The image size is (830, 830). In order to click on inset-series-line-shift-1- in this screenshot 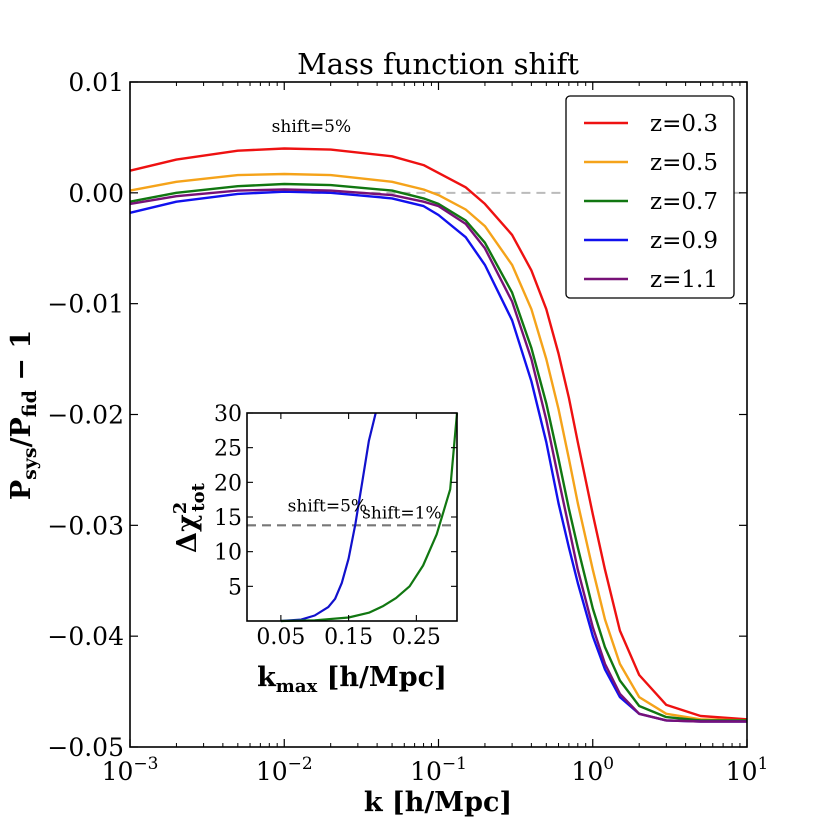, I will do `click(369, 517)`.